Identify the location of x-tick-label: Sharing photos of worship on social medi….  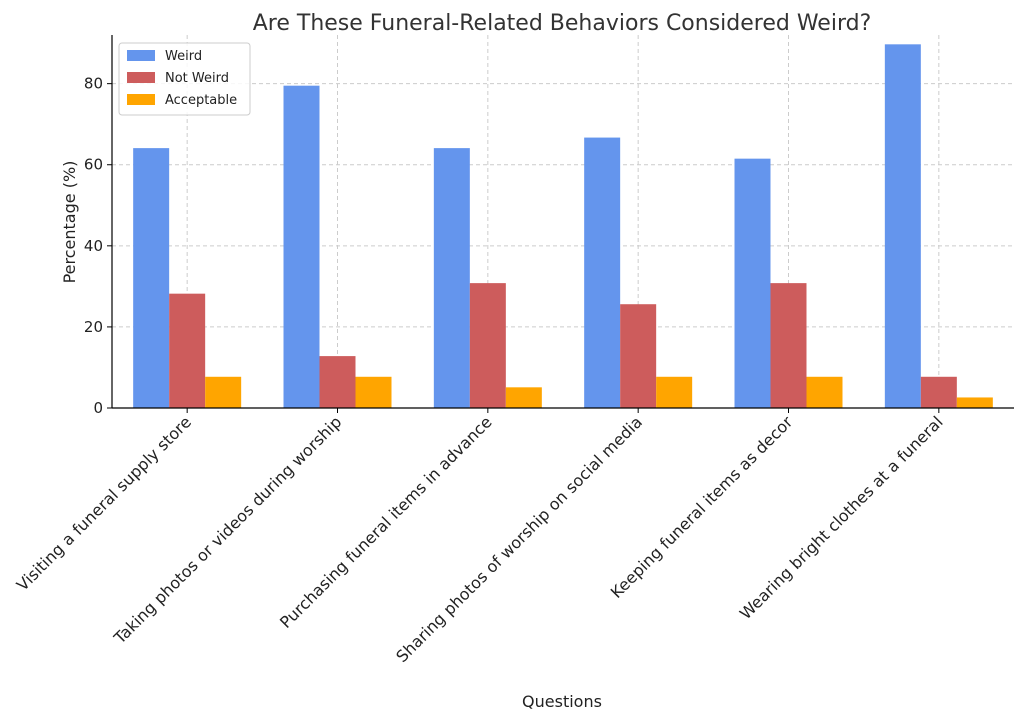
(519, 539).